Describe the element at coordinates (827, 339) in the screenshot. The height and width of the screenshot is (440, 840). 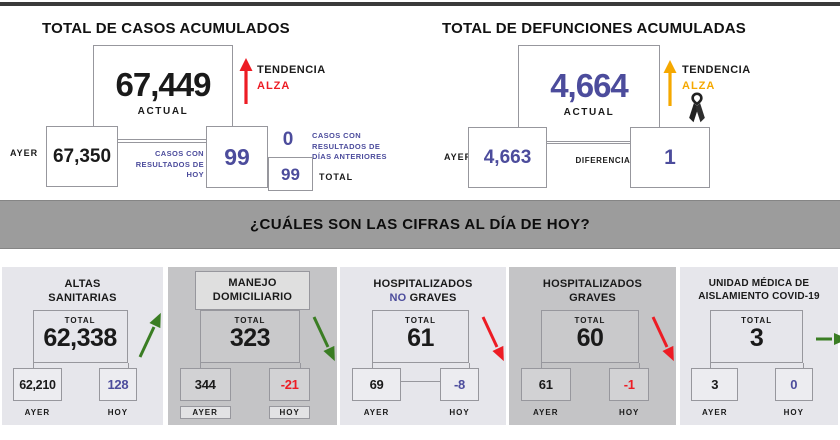
I see `trend-flat-arrow-icon` at that location.